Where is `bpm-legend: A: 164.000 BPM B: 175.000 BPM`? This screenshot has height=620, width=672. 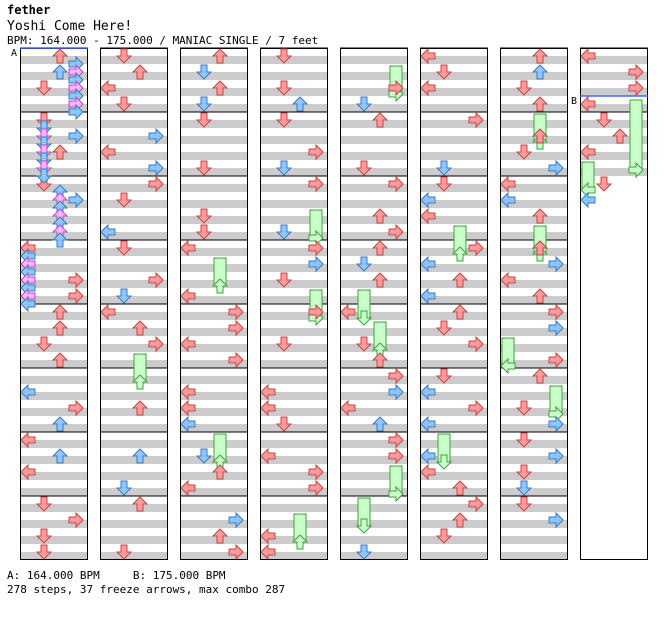
bpm-legend: A: 164.000 BPM B: 175.000 BPM is located at coordinates (116, 576).